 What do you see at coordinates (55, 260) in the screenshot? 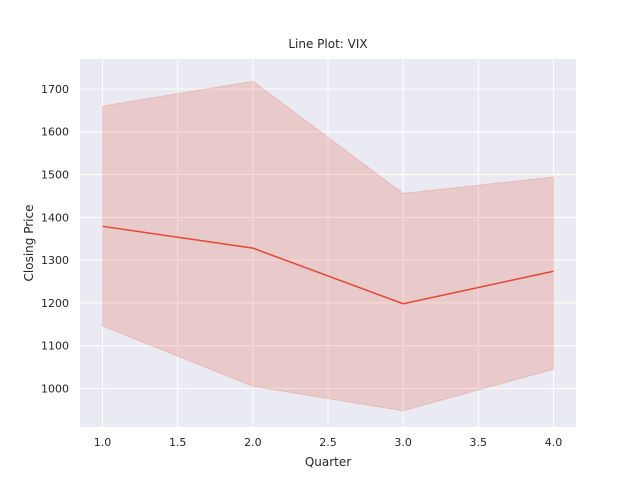
I see `y-tick-label: 1300` at bounding box center [55, 260].